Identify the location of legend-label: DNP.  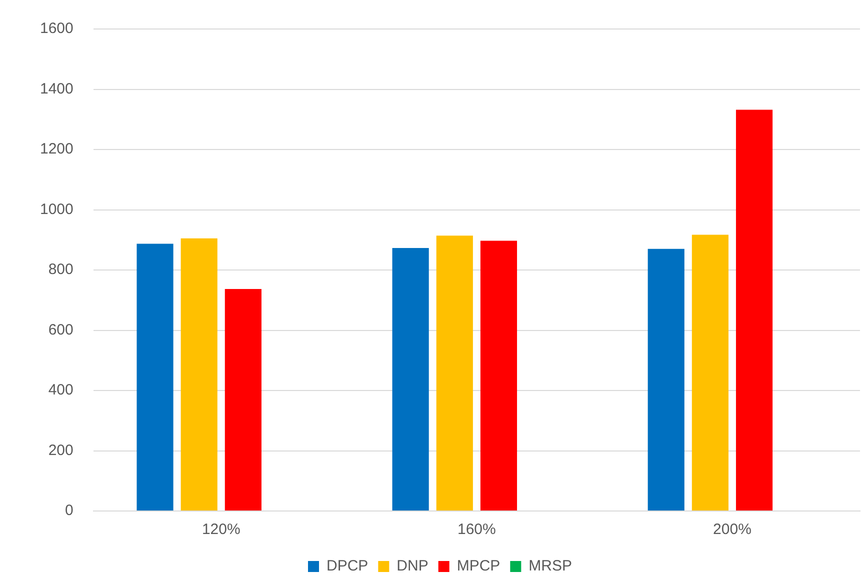
(412, 566).